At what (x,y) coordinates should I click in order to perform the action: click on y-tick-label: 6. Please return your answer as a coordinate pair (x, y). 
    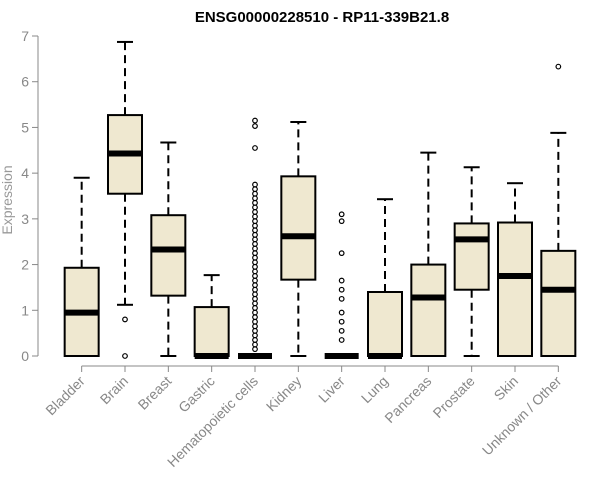
    Looking at the image, I should click on (25, 82).